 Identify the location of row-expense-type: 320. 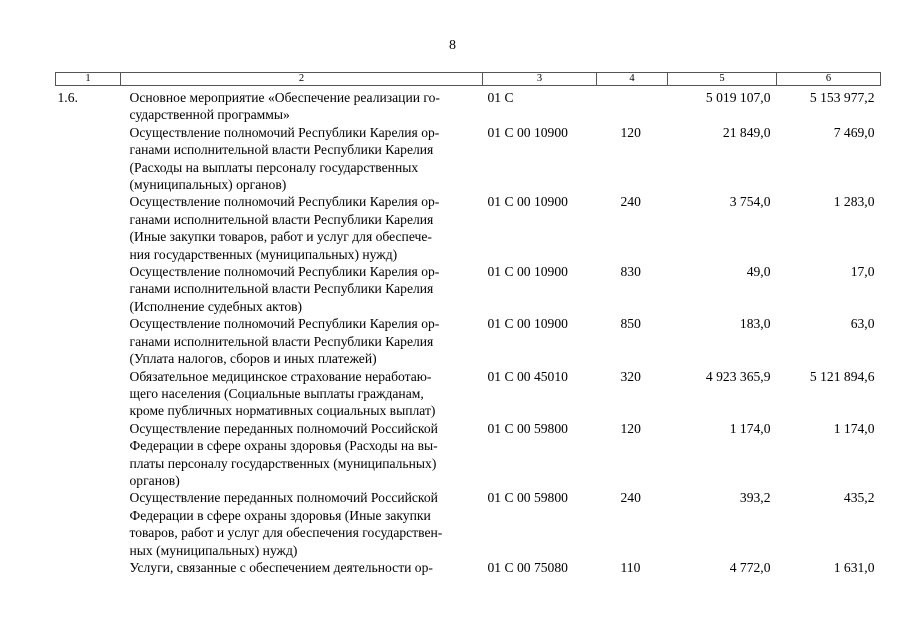
(630, 376).